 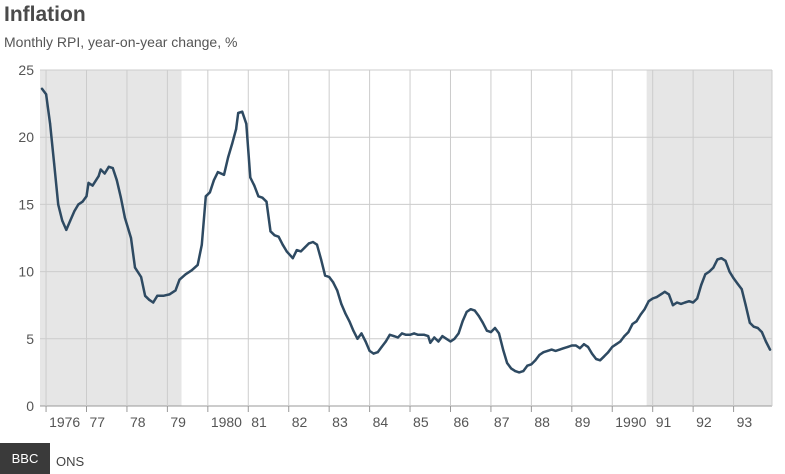 What do you see at coordinates (25, 458) in the screenshot?
I see `bbc-logo-badge: BBC` at bounding box center [25, 458].